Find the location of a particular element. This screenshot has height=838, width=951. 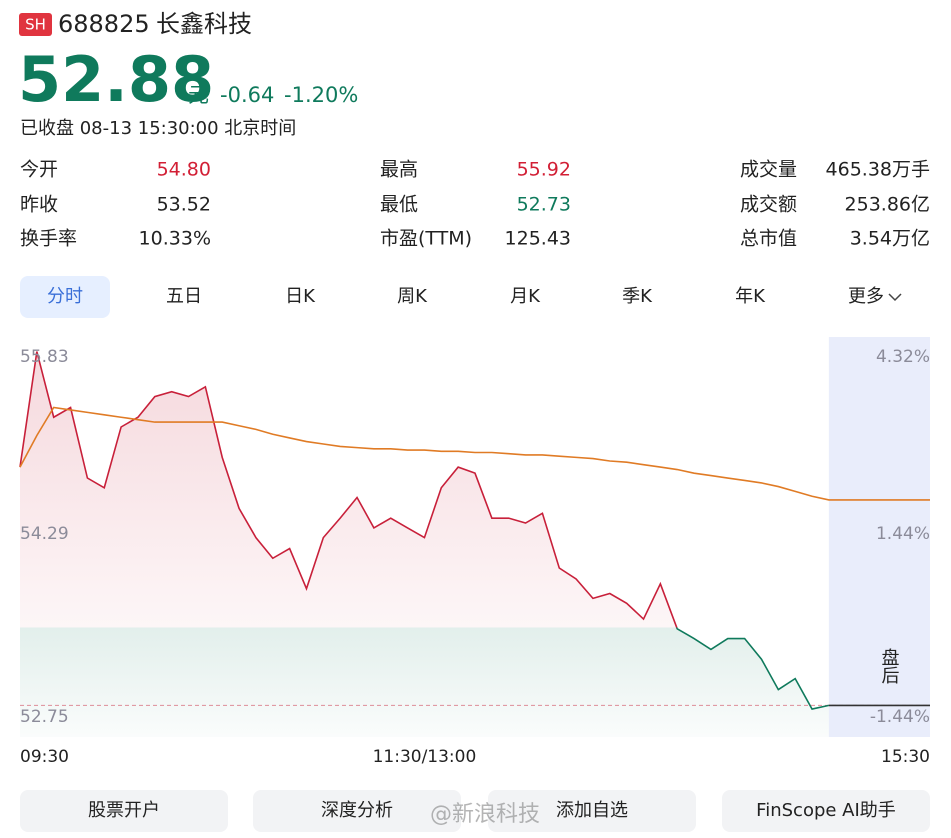

button: 深度分析 is located at coordinates (357, 810).